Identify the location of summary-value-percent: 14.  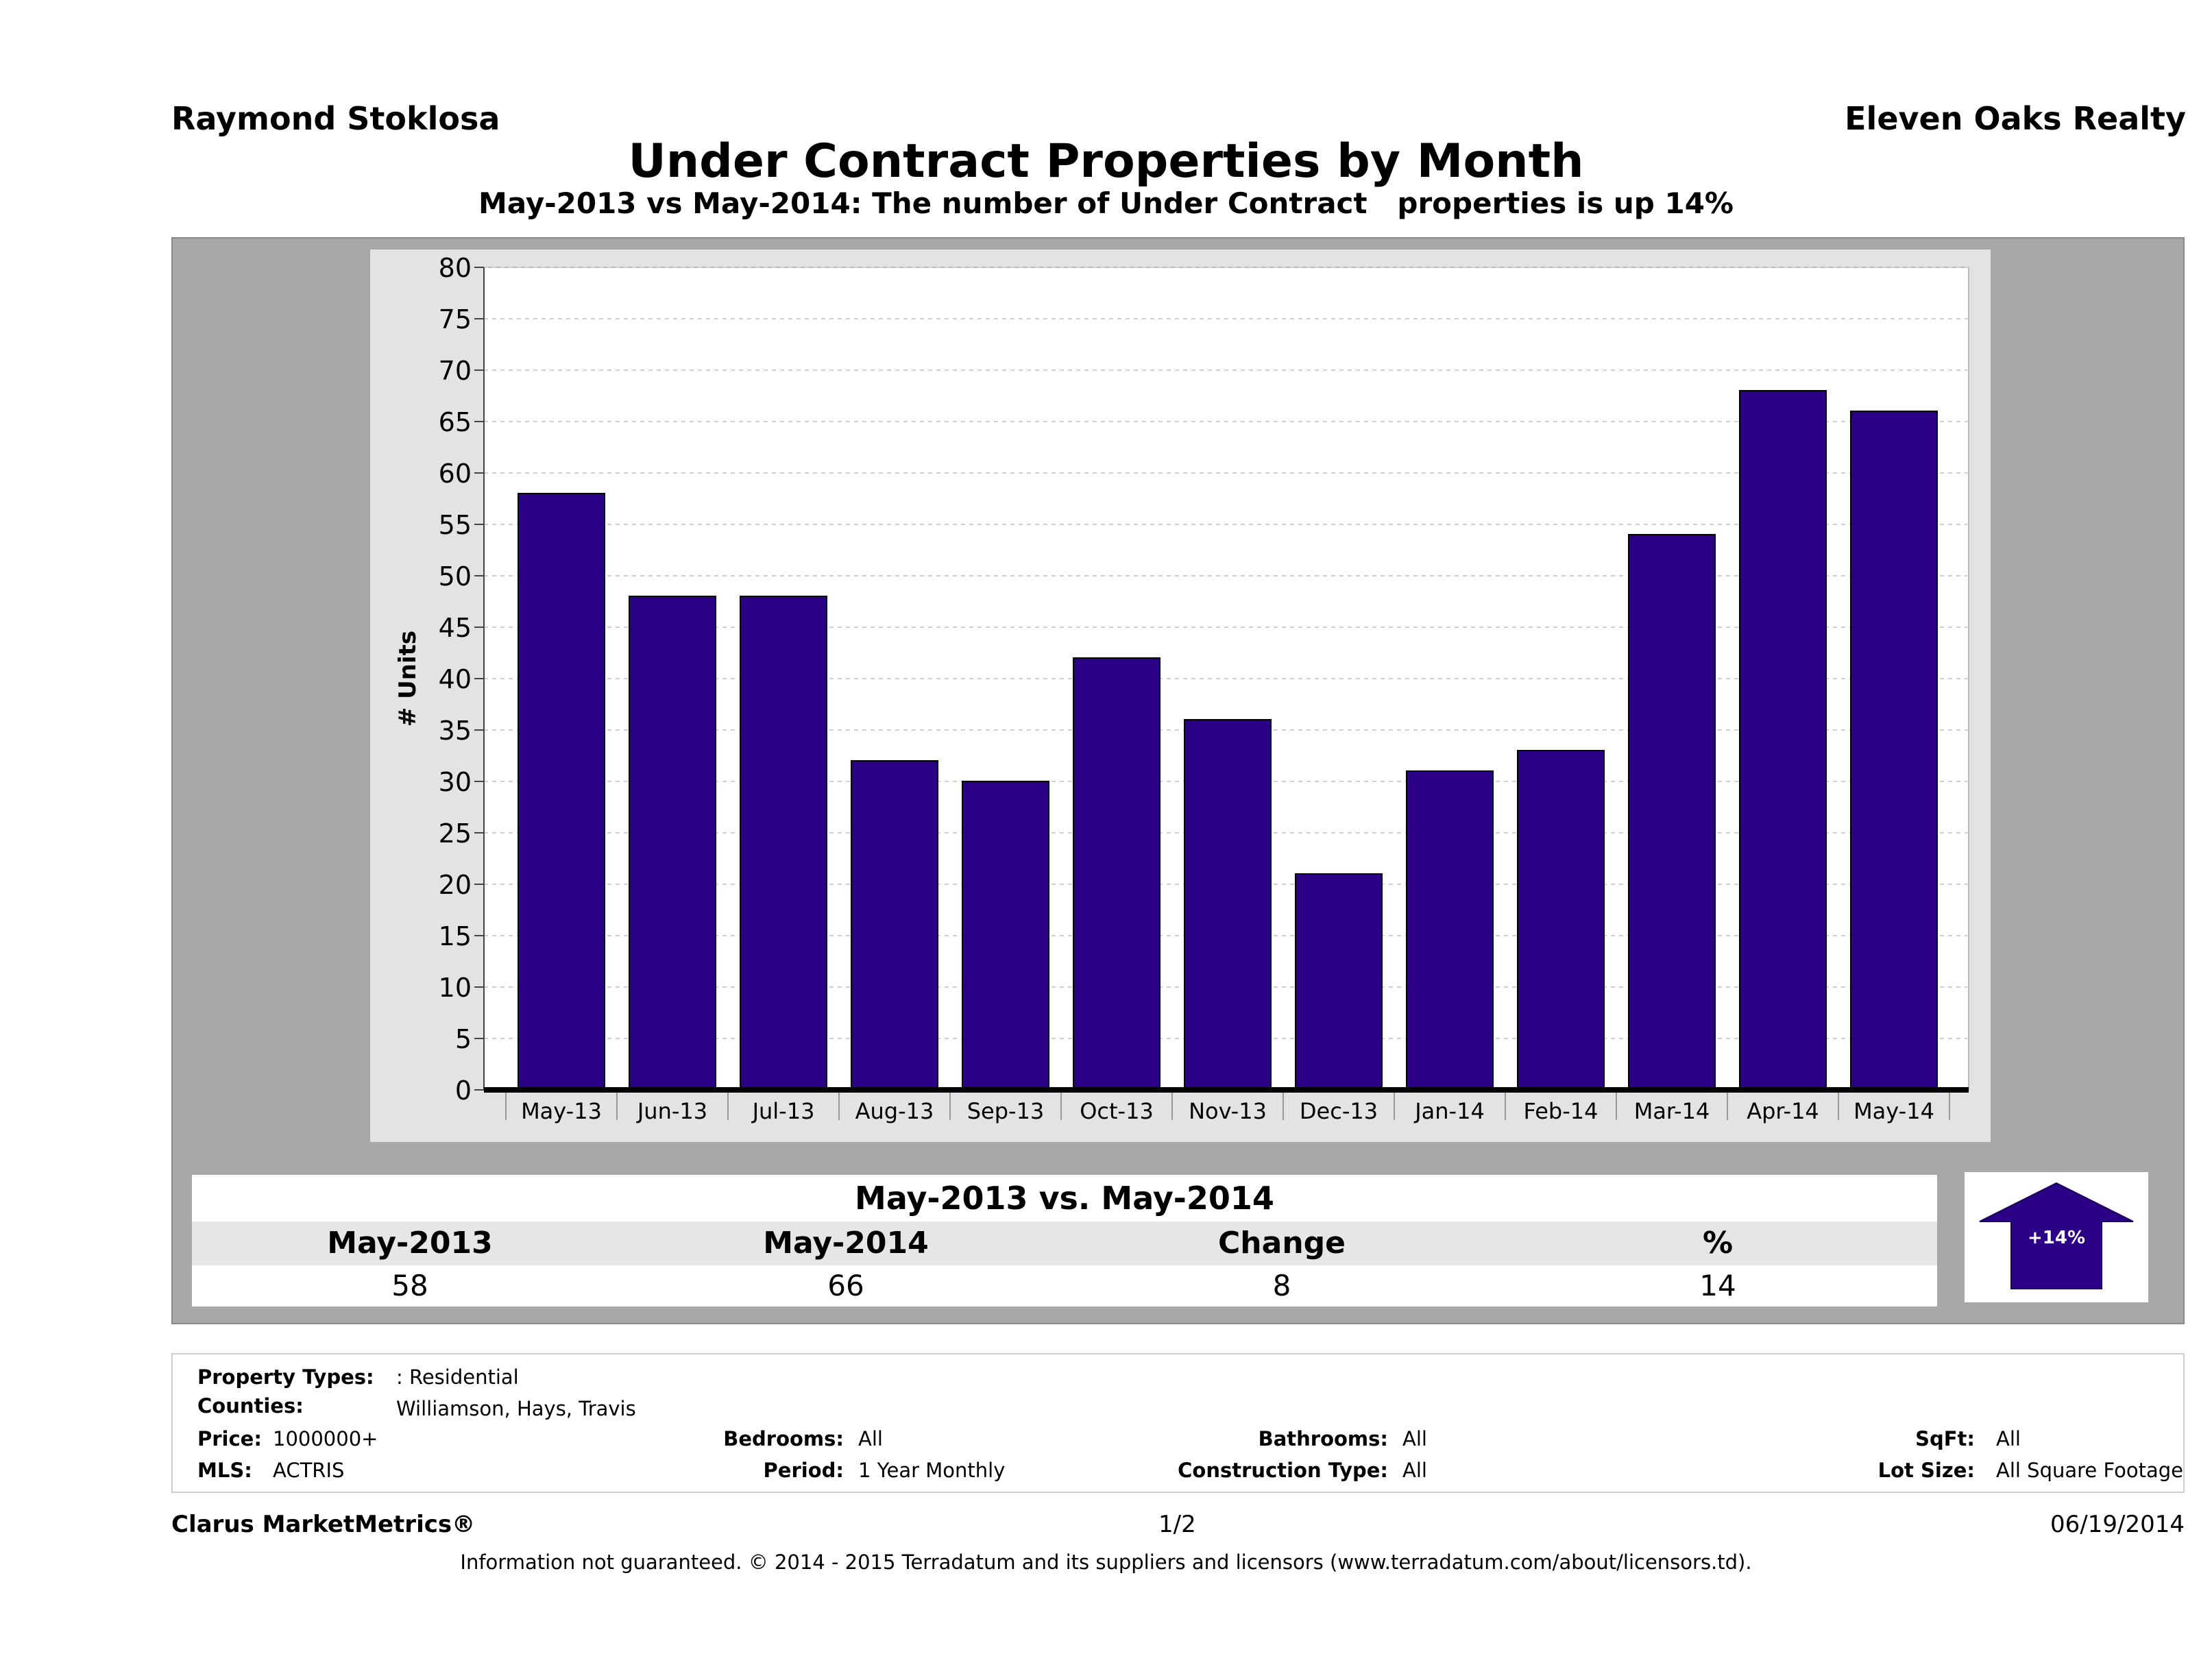
(1718, 1285).